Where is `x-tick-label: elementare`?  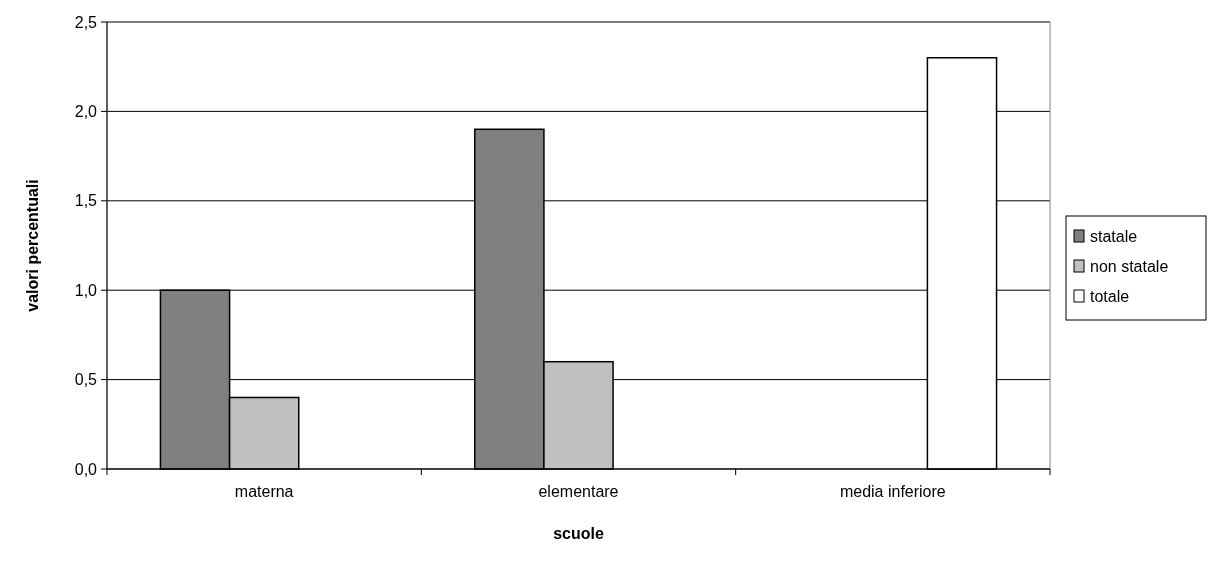
x-tick-label: elementare is located at coordinates (578, 491).